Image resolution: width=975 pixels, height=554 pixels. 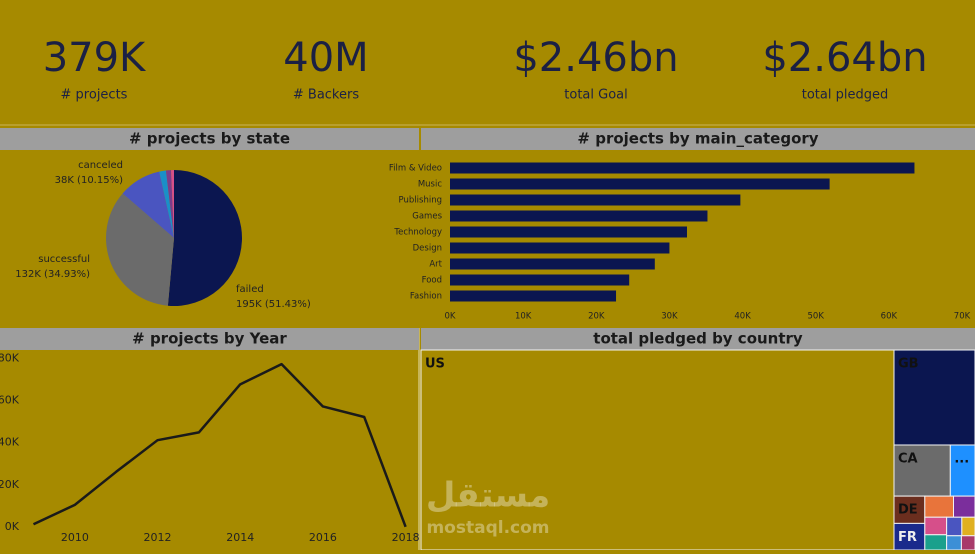 I want to click on treemap-label: GB, so click(x=908, y=364).